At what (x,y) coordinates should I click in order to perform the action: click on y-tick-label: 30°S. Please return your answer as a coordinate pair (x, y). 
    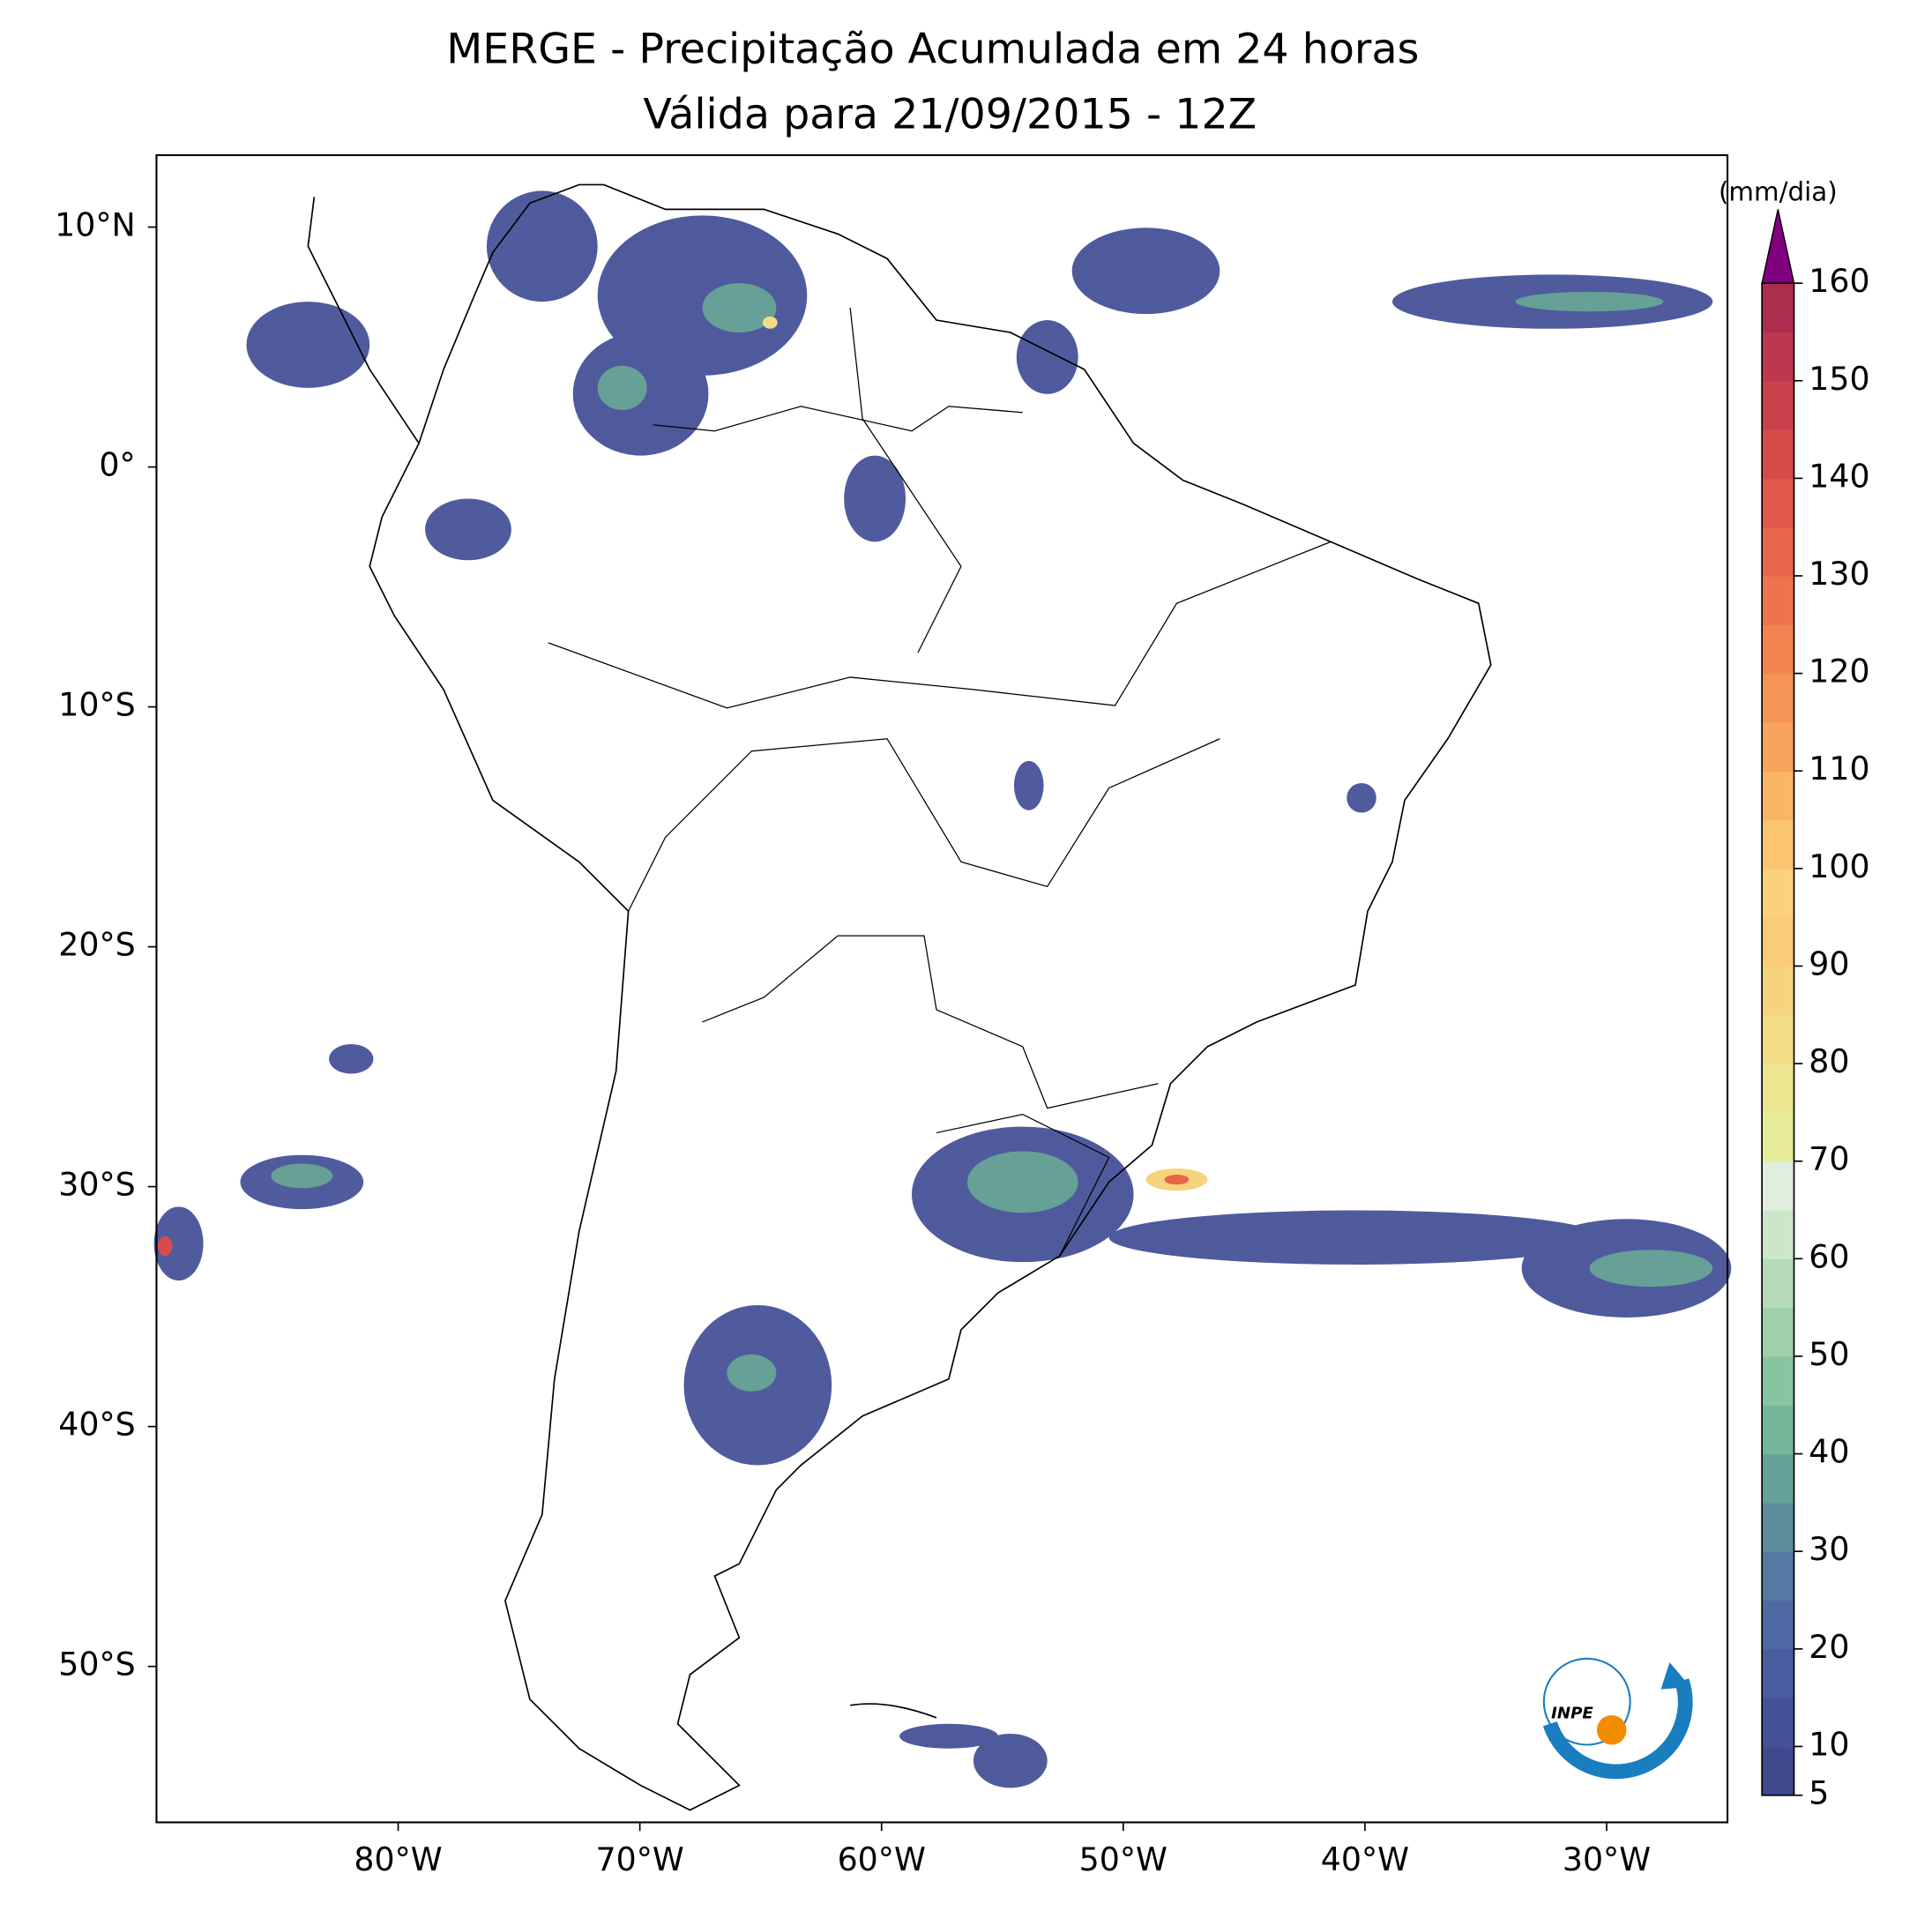
    Looking at the image, I should click on (96, 1185).